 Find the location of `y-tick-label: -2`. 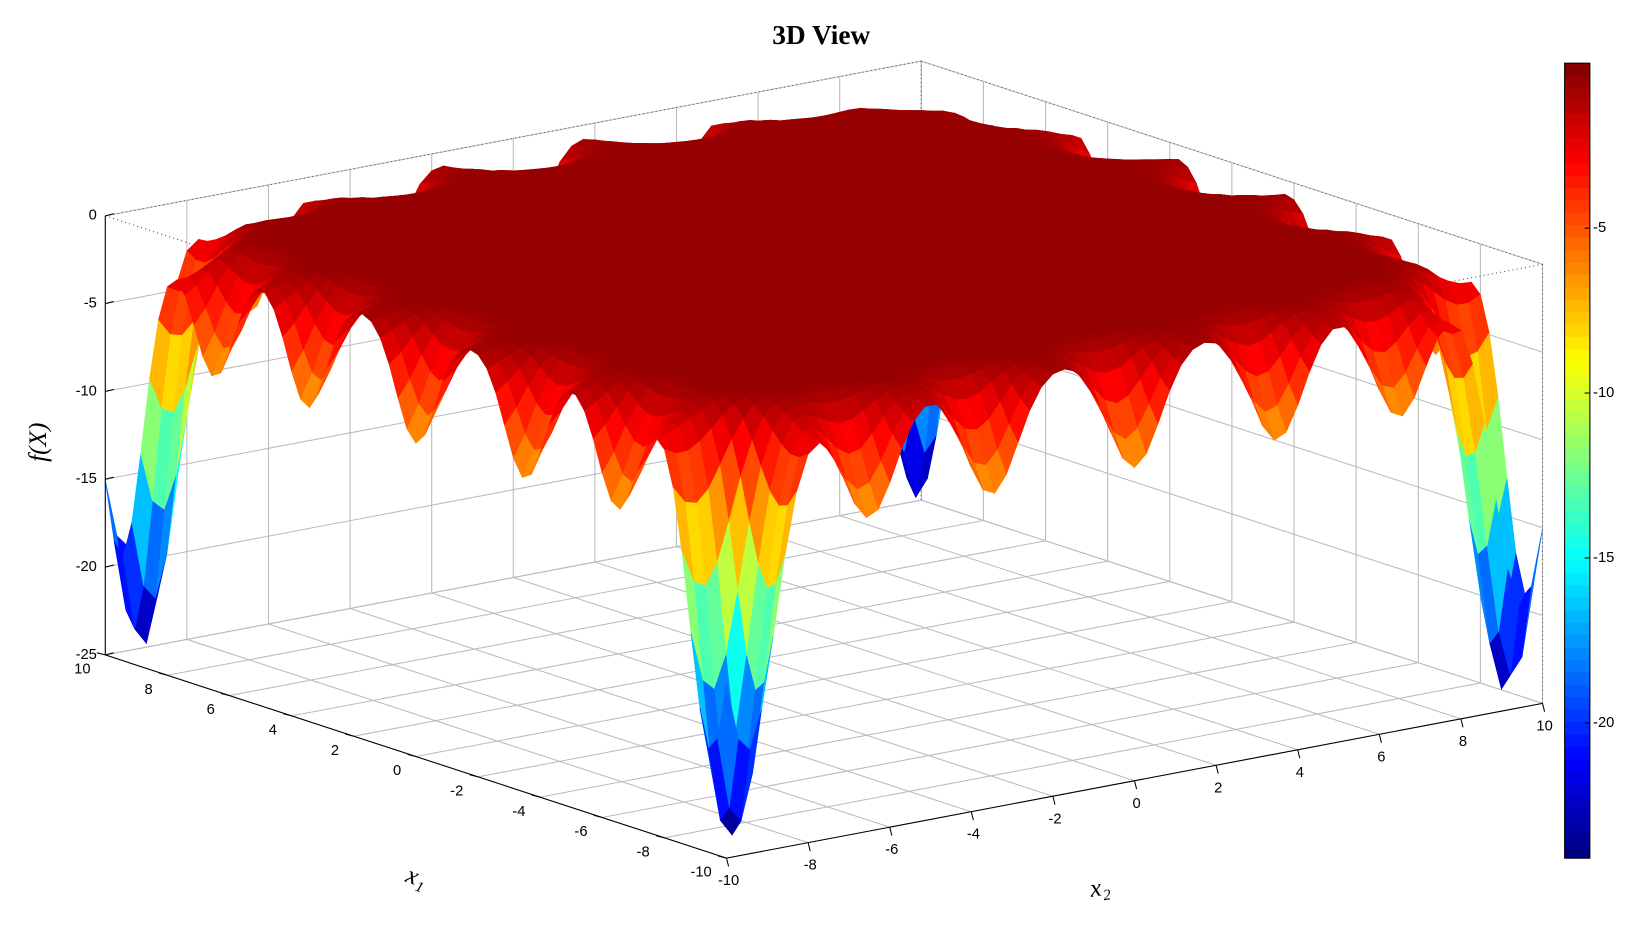

y-tick-label: -2 is located at coordinates (1054, 819).